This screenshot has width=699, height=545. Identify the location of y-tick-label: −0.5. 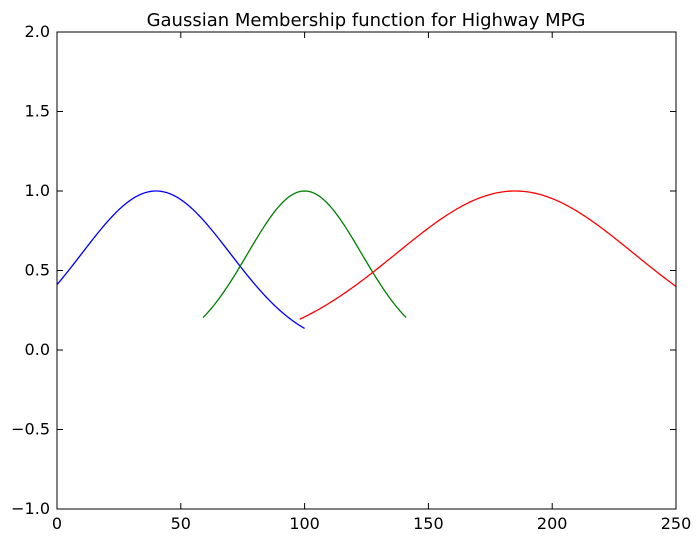
(30, 429).